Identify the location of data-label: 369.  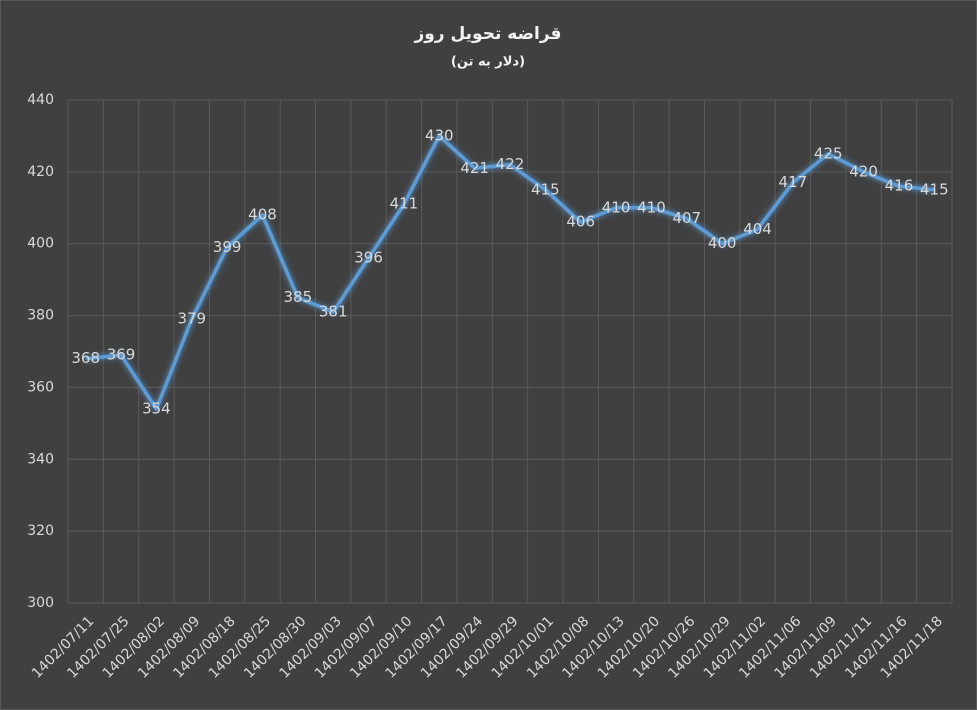
(121, 355).